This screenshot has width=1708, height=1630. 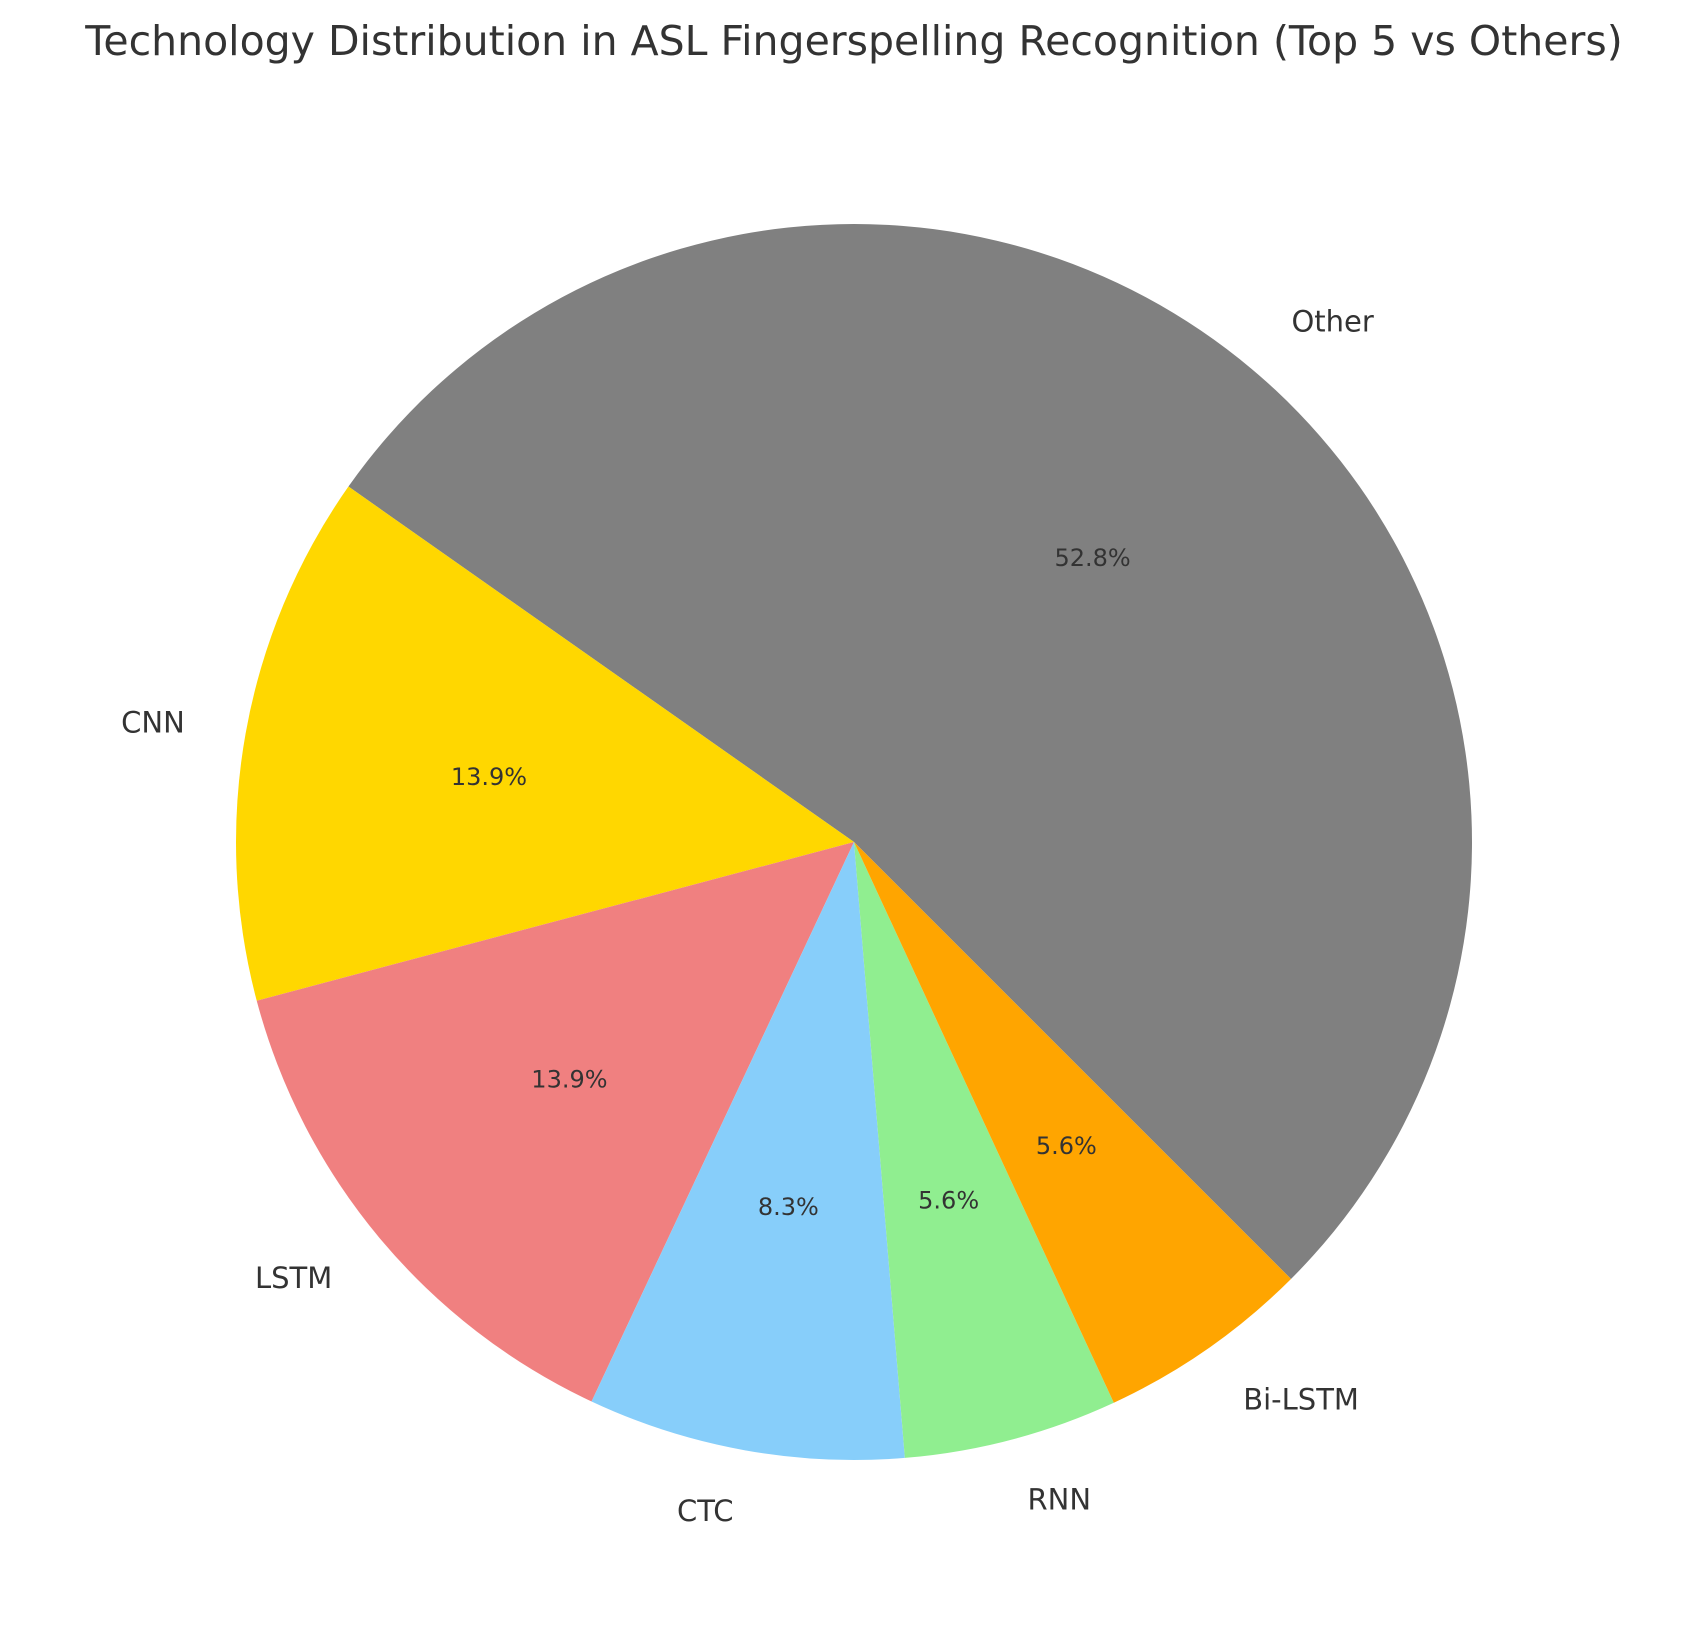 What do you see at coordinates (984, 1150) in the screenshot?
I see `pie-slice-rnn` at bounding box center [984, 1150].